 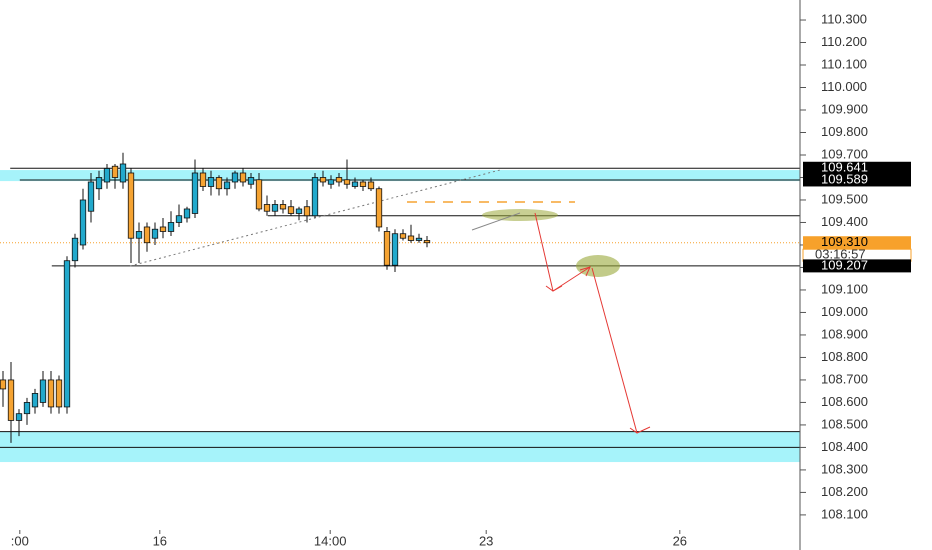 What do you see at coordinates (844, 446) in the screenshot?
I see `y-tick-label: 108.400` at bounding box center [844, 446].